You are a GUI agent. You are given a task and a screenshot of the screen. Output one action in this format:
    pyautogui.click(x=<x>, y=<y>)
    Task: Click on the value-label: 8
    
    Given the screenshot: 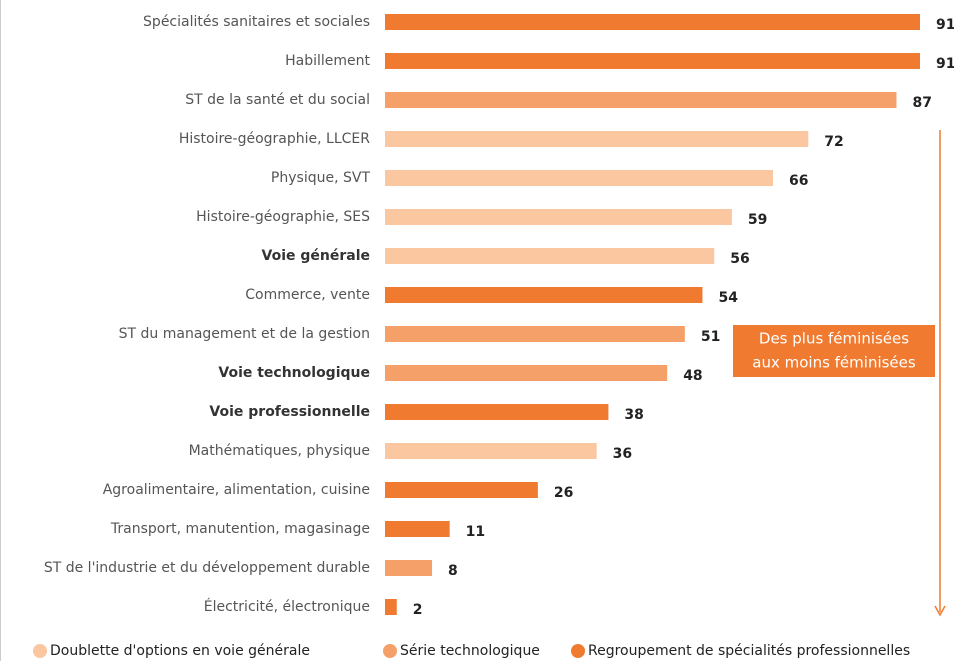 What is the action you would take?
    pyautogui.click(x=453, y=571)
    